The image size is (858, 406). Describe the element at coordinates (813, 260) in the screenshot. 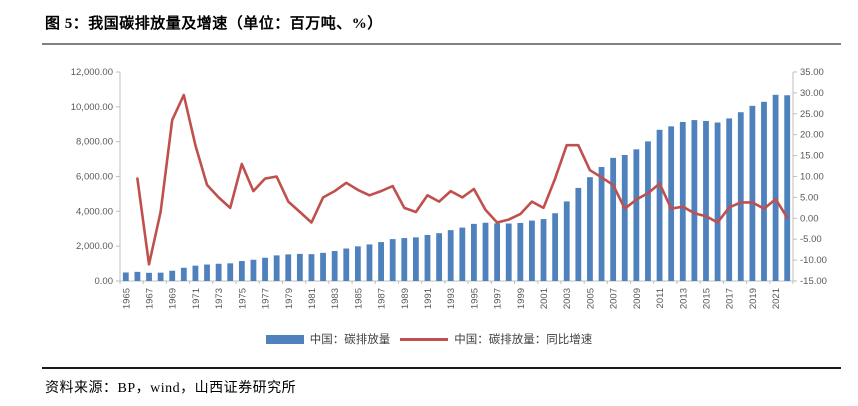

I see `y-right-tick-label: -10.00` at that location.